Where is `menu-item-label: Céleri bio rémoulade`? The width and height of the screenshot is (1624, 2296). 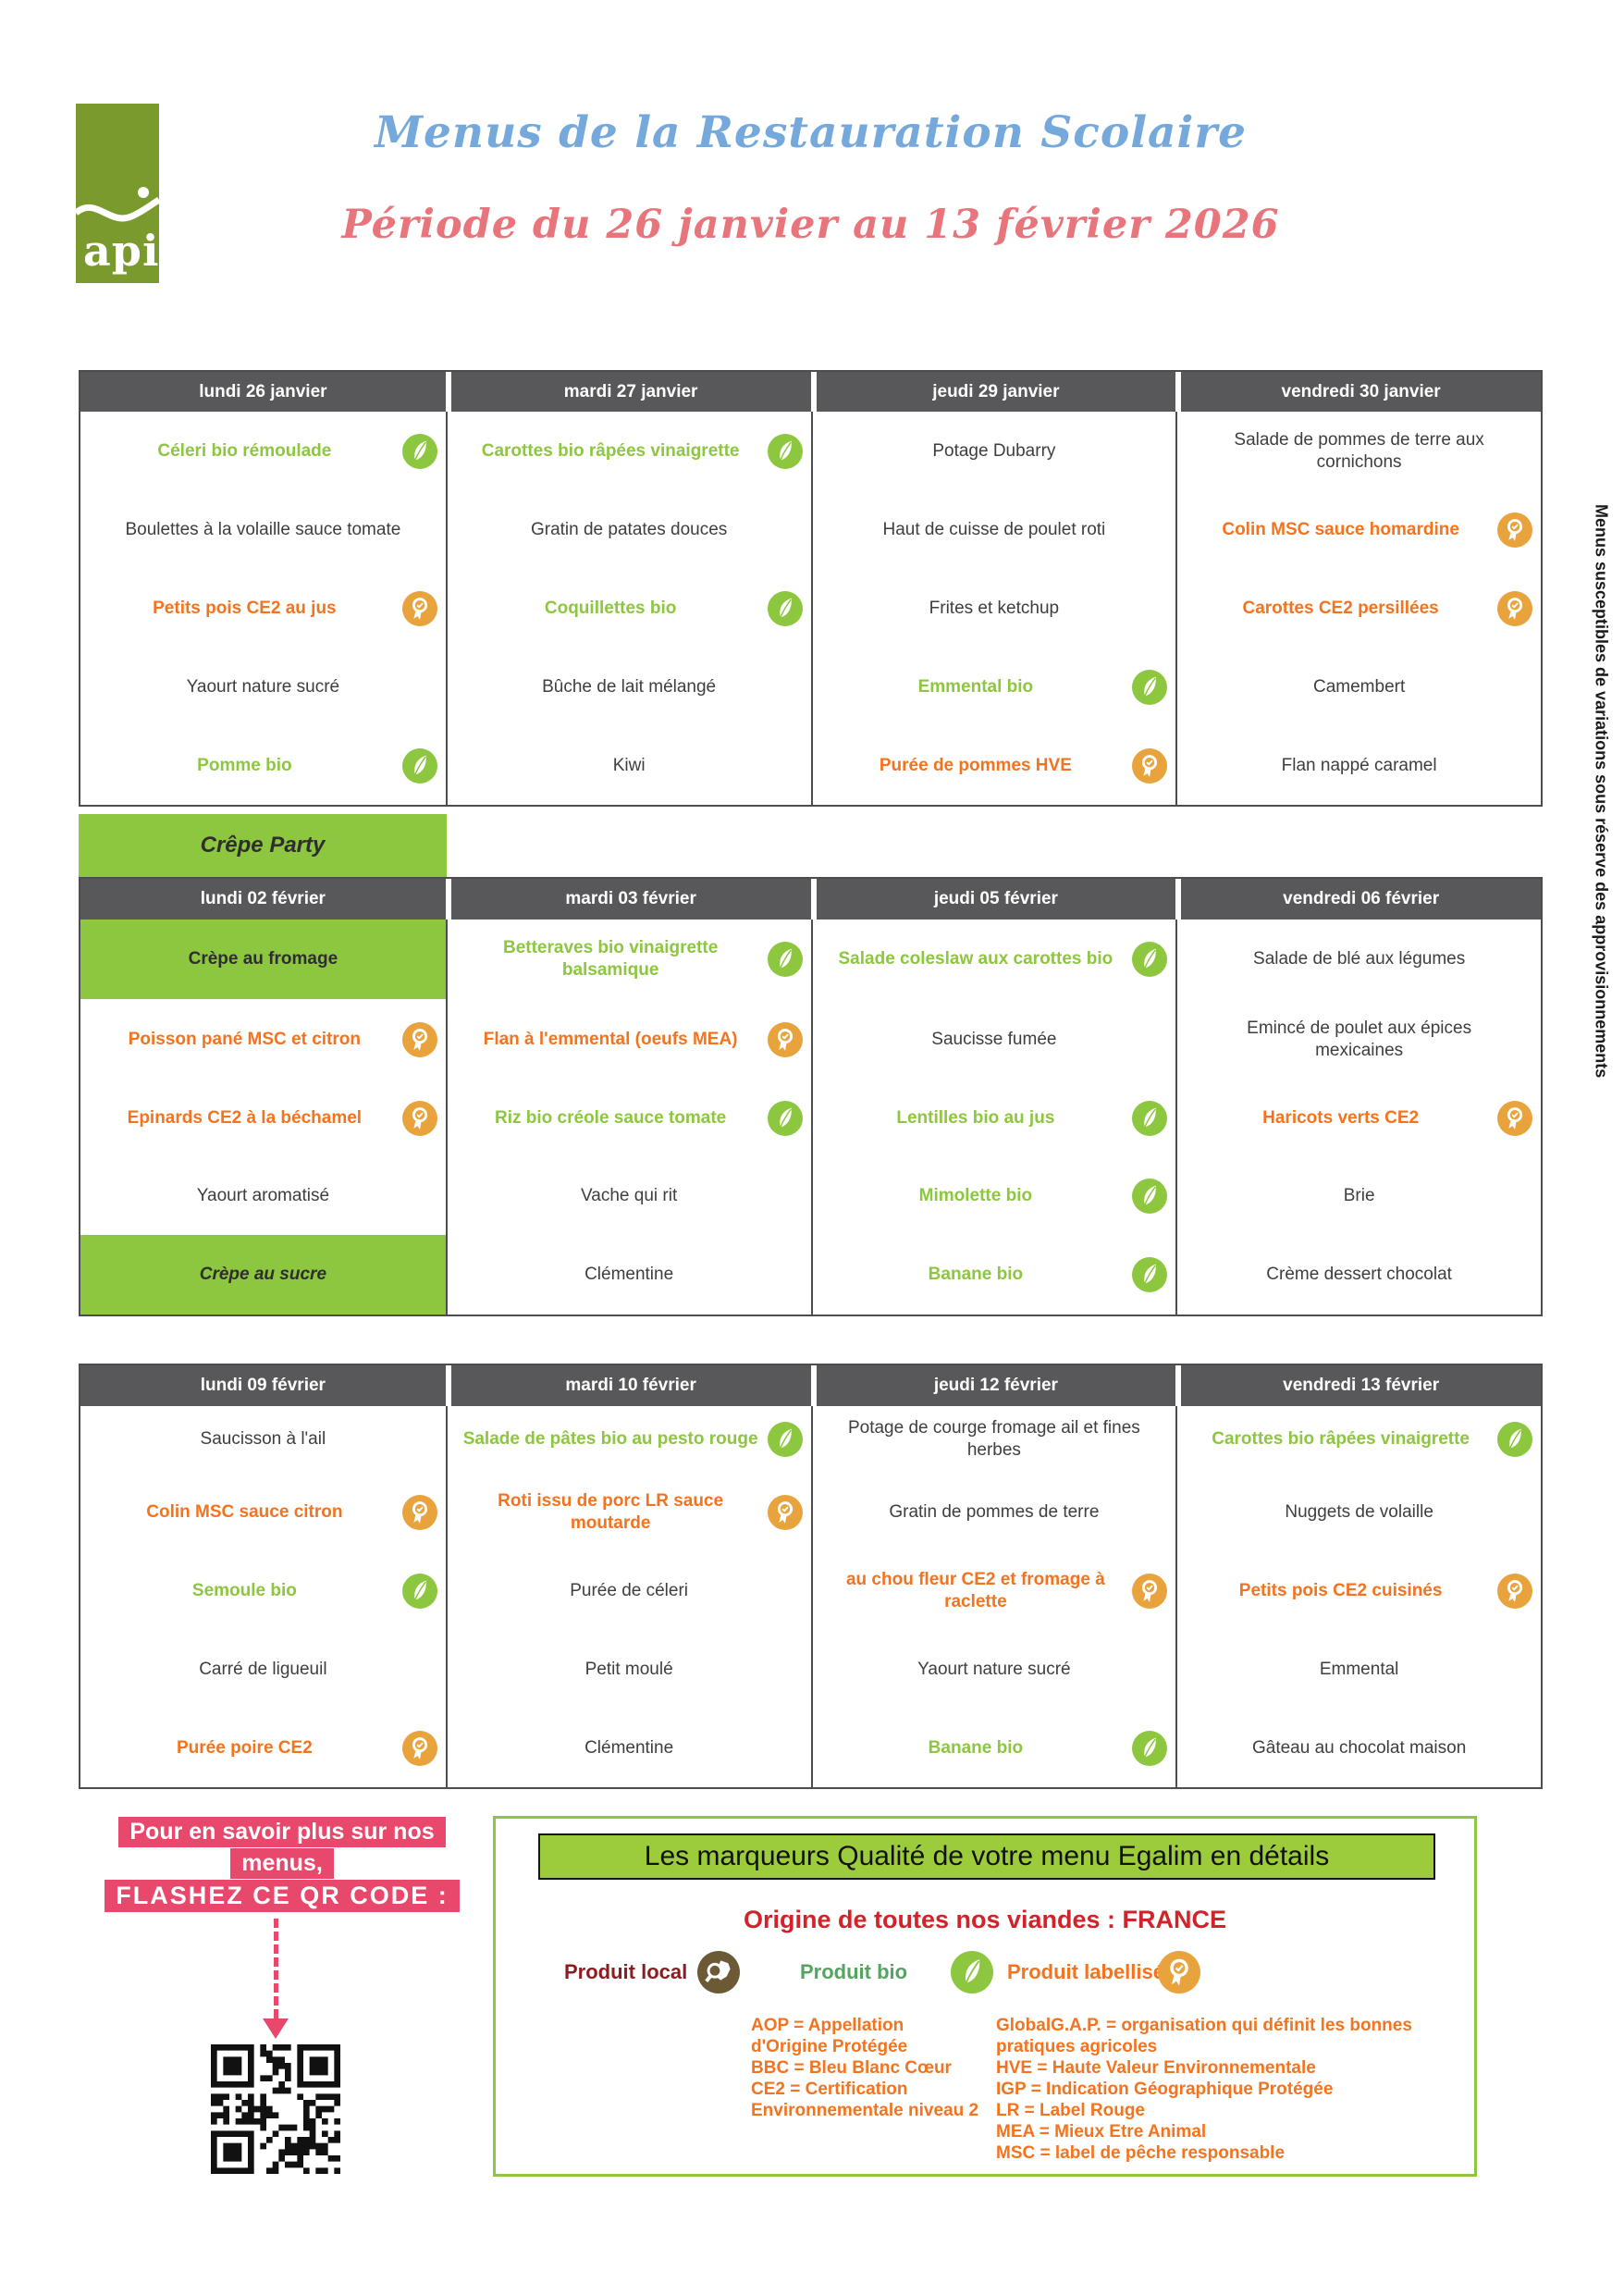 menu-item-label: Céleri bio rémoulade is located at coordinates (244, 450).